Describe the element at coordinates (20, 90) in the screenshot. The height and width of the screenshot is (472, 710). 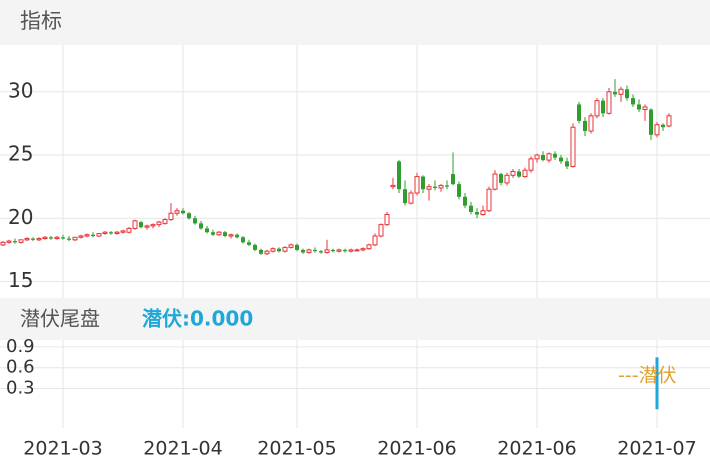
I see `y-tick-label: 30` at that location.